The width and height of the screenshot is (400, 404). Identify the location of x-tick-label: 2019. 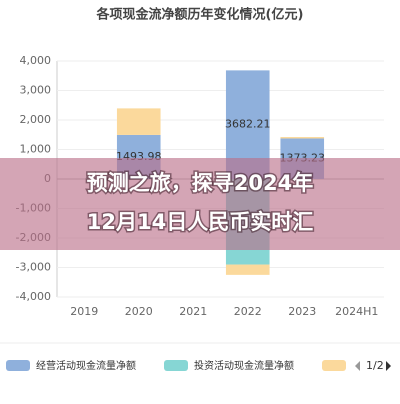
(84, 311).